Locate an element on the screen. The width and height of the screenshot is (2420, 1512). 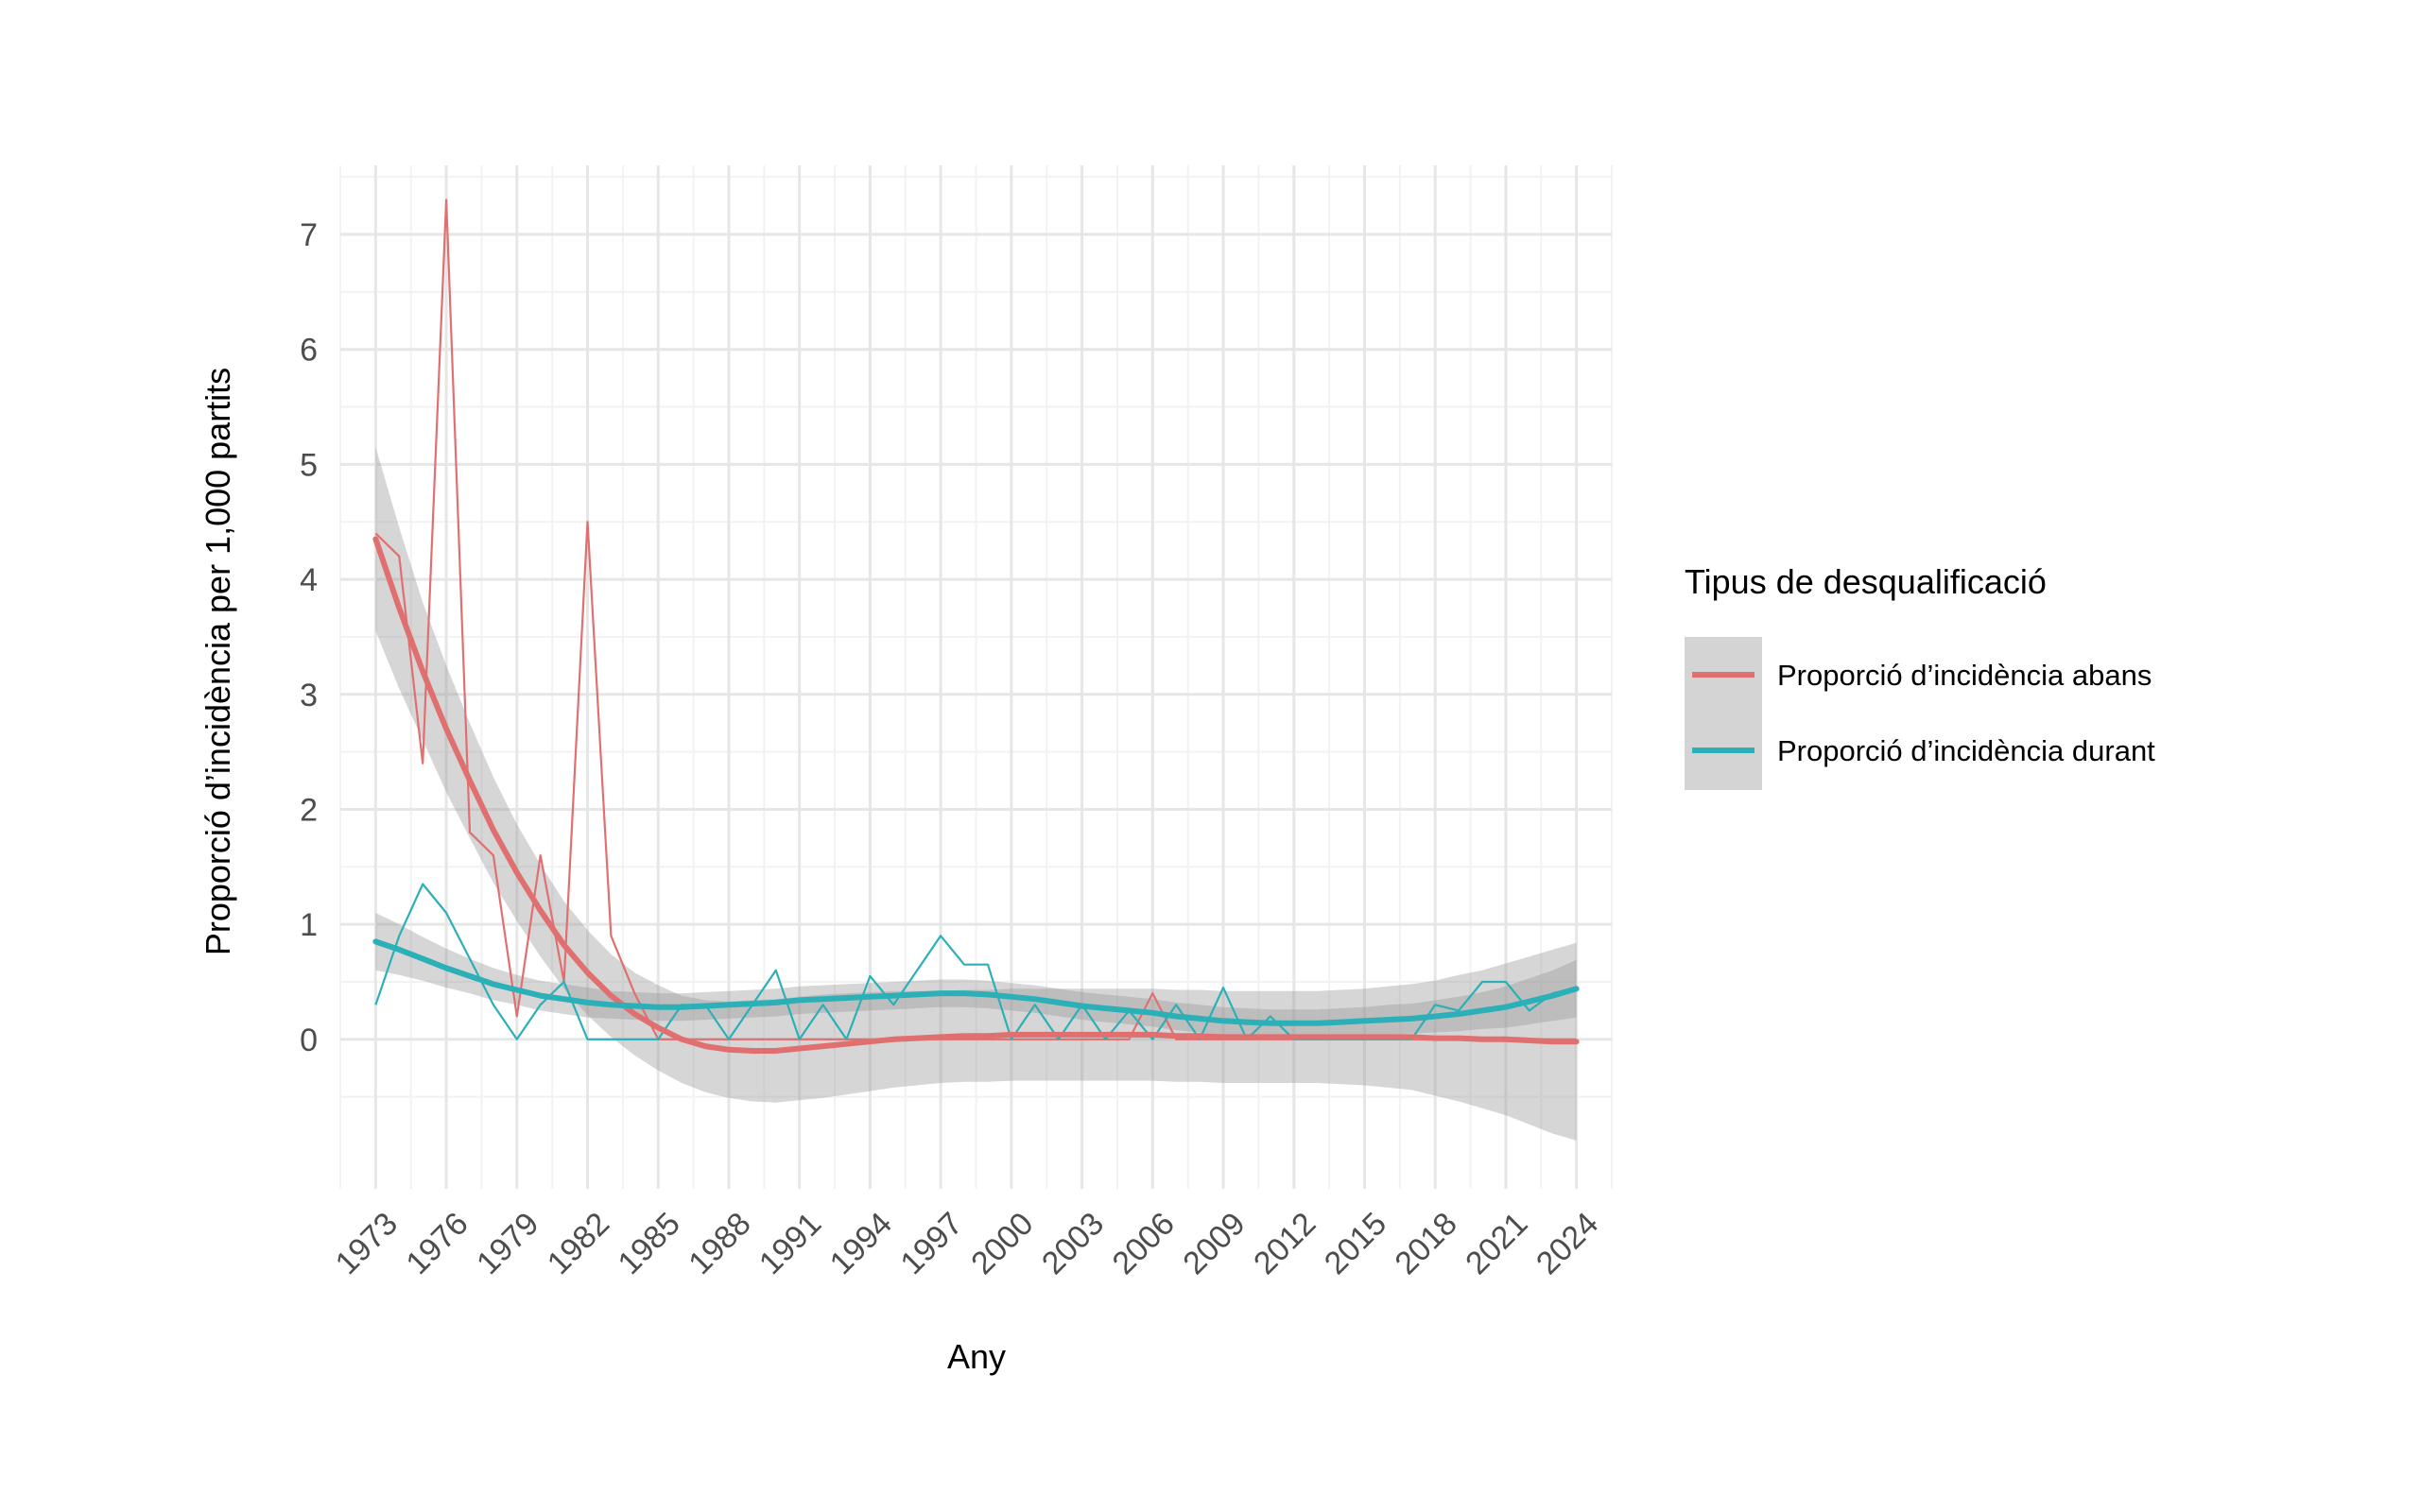
legend-key-background is located at coordinates (1723, 713).